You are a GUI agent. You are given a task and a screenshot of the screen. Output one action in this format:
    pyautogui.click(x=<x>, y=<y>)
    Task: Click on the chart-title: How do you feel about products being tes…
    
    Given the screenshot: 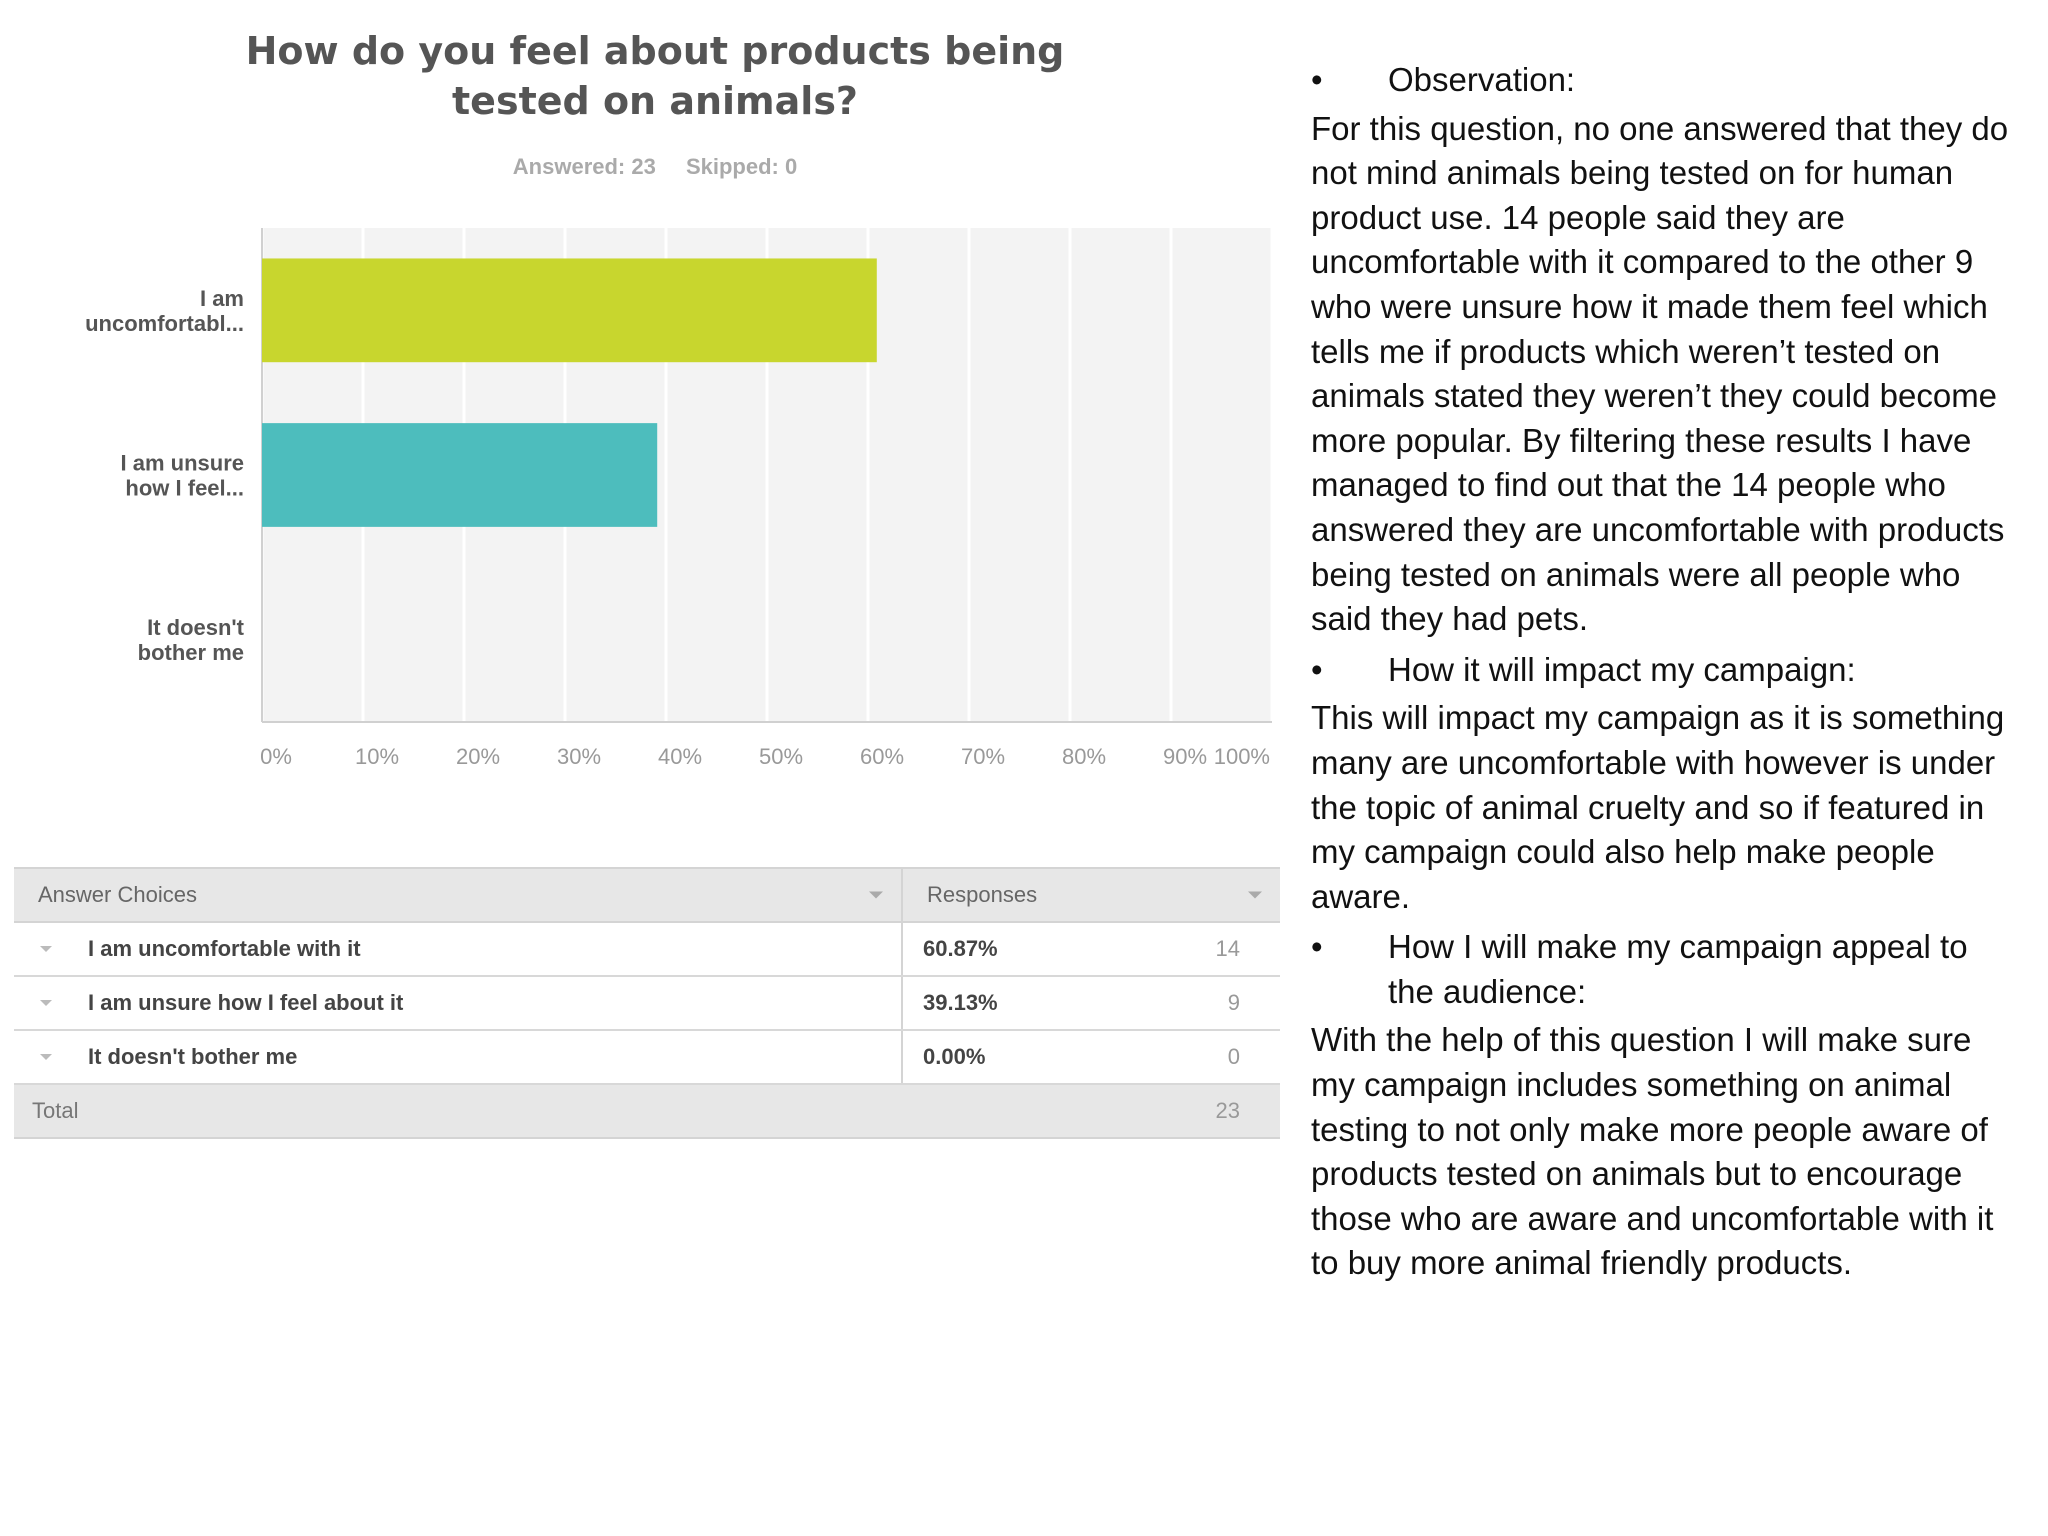 What is the action you would take?
    pyautogui.click(x=655, y=76)
    